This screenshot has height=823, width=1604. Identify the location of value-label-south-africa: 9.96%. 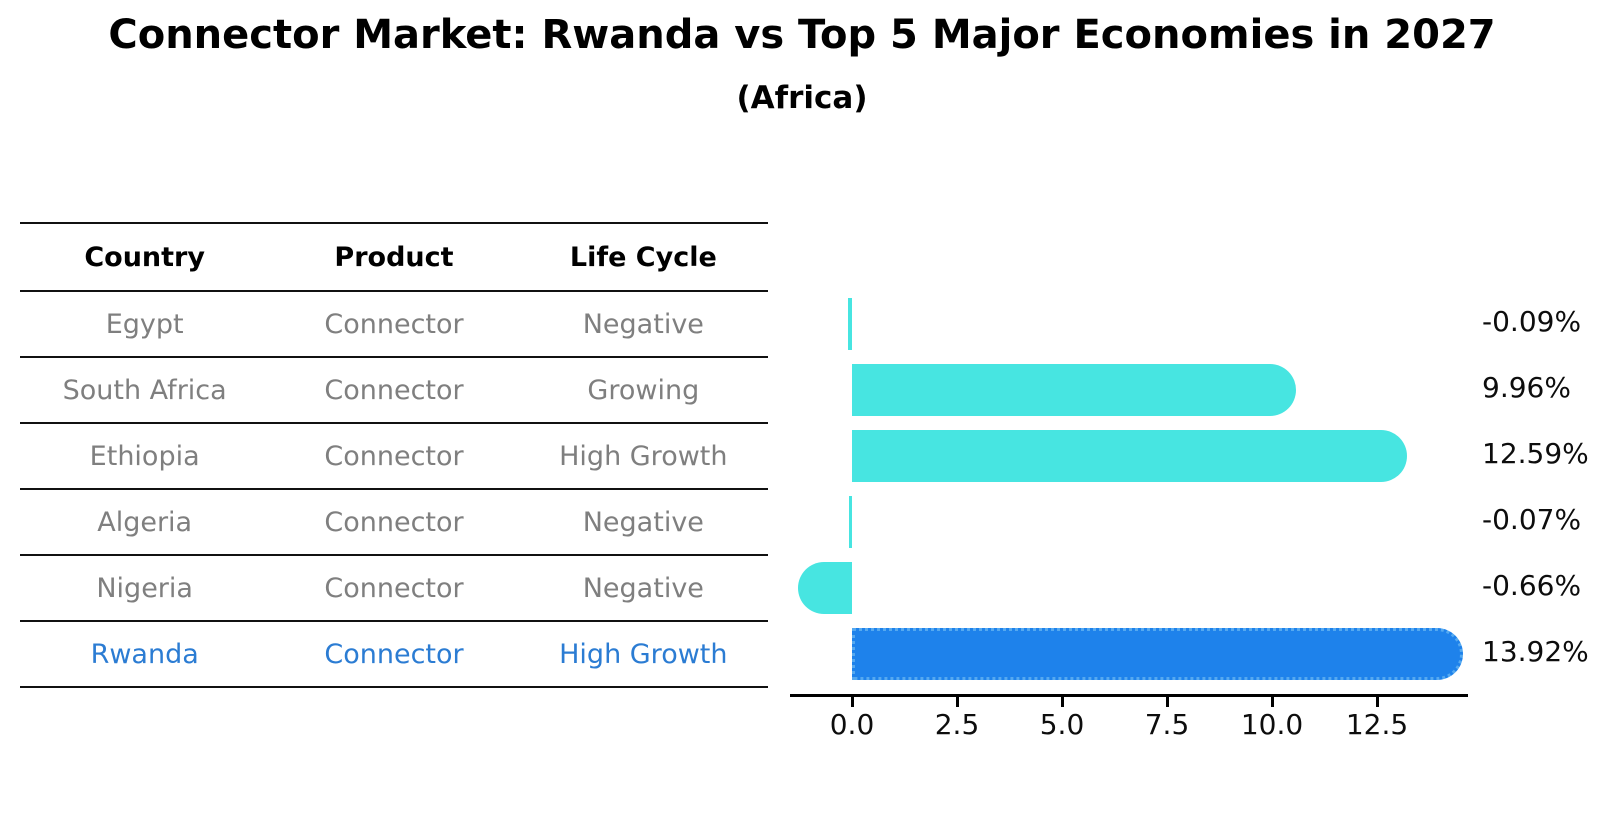
(1526, 387).